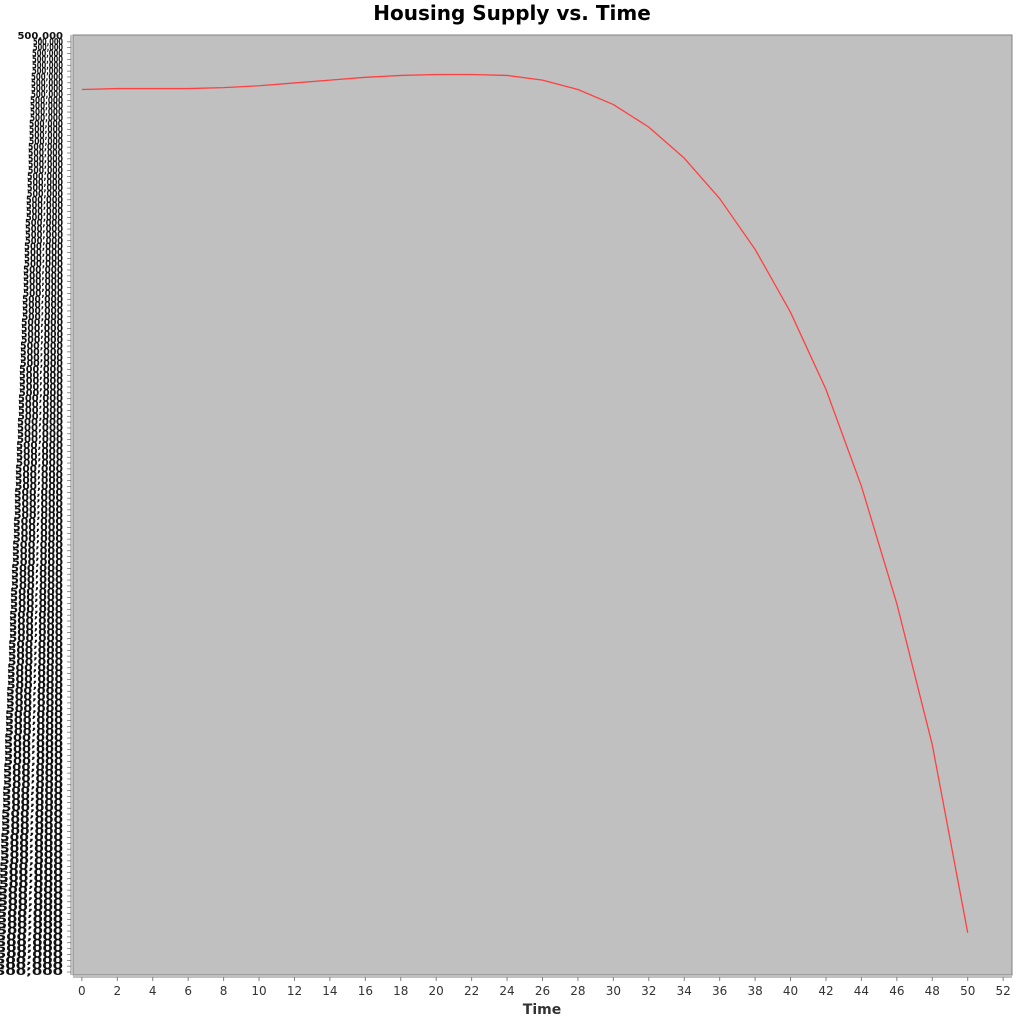  Describe the element at coordinates (506, 991) in the screenshot. I see `x-tick-label: 24` at that location.